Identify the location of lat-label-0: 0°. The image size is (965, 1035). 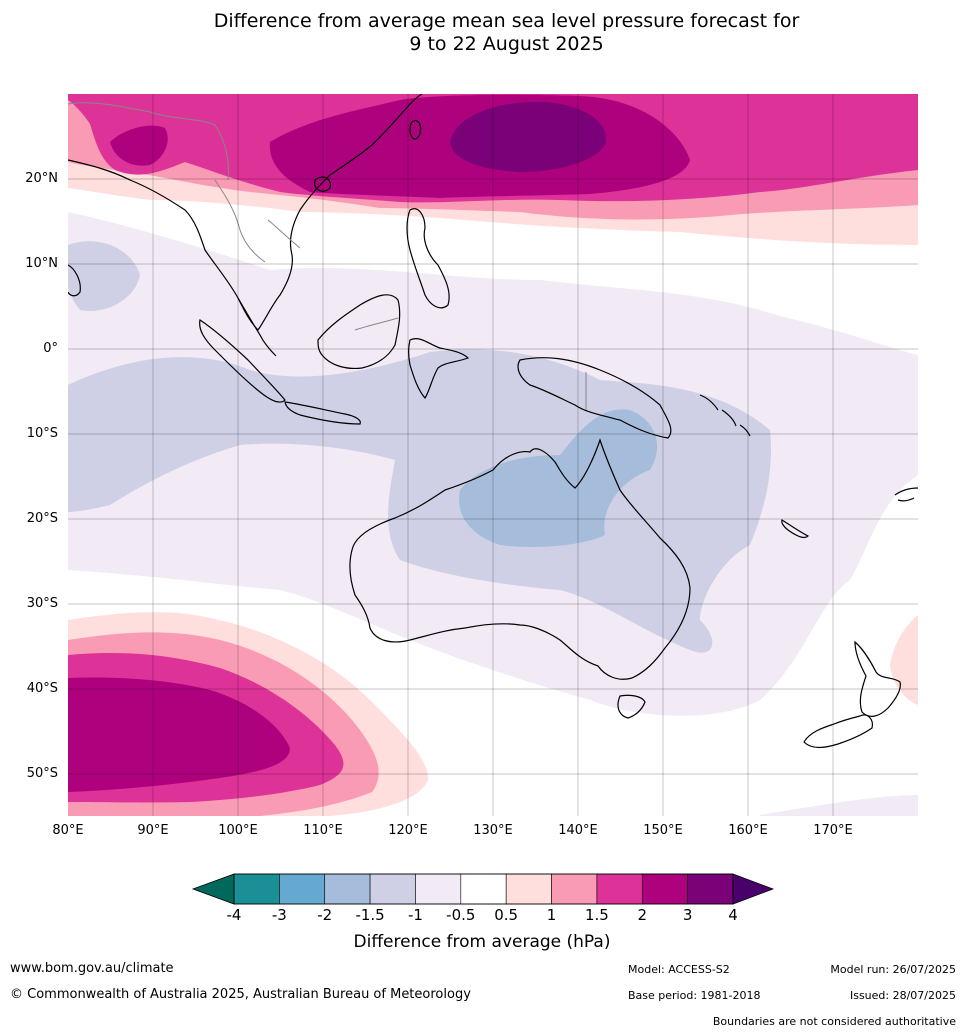
(50, 348).